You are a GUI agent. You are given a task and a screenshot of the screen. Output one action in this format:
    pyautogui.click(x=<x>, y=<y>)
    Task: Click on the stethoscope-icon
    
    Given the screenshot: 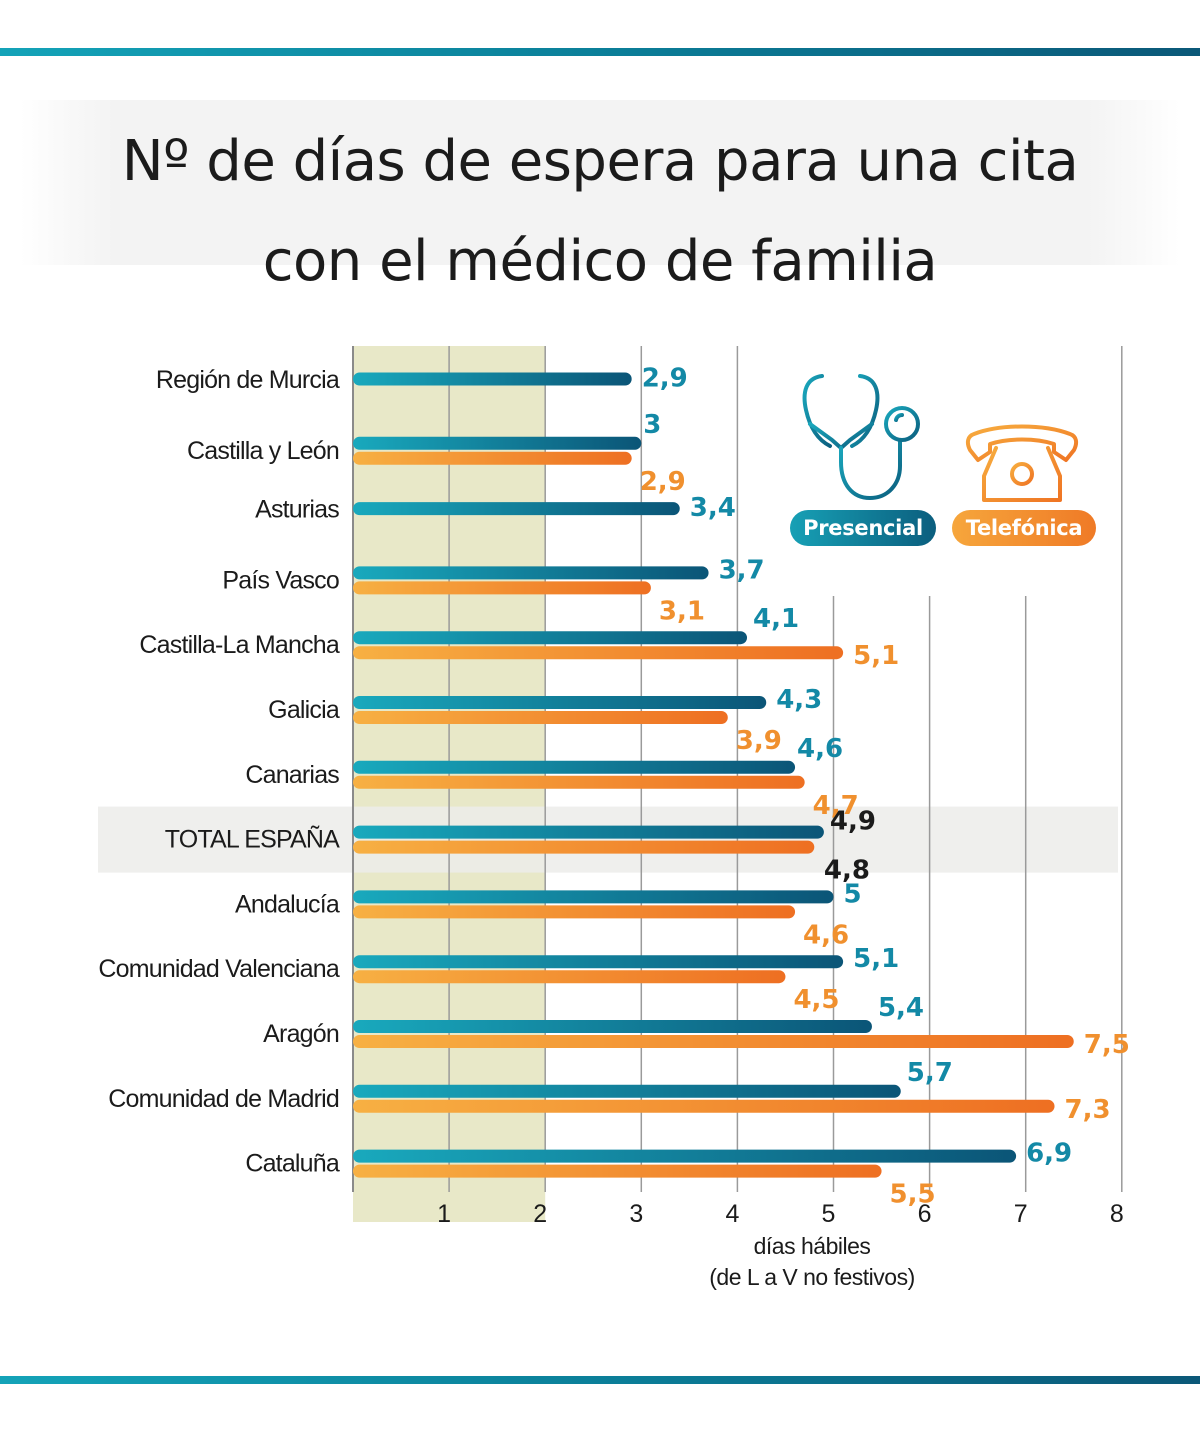 What is the action you would take?
    pyautogui.click(x=861, y=437)
    